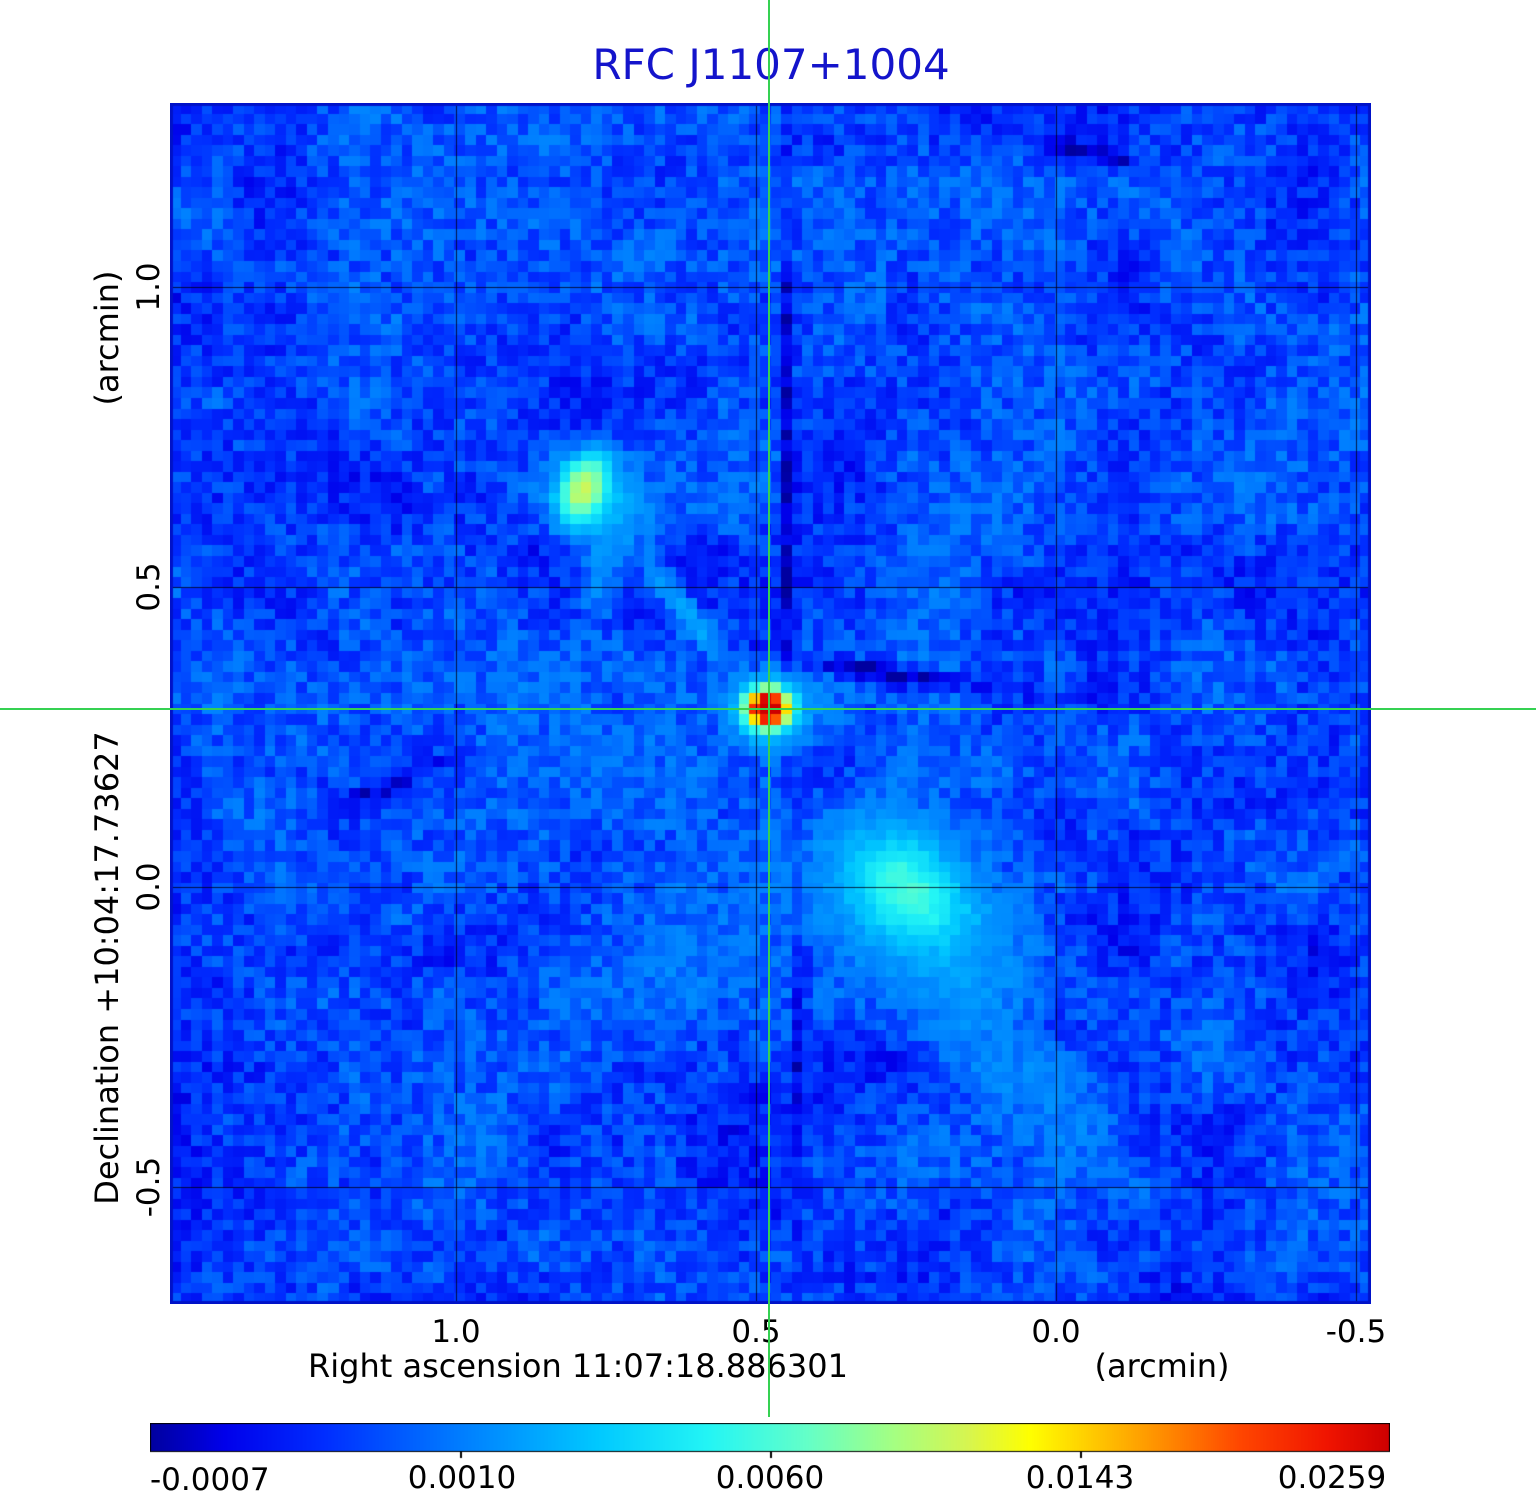 The height and width of the screenshot is (1511, 1536). Describe the element at coordinates (1332, 1478) in the screenshot. I see `colorbar-tick-label: 0.0259` at that location.